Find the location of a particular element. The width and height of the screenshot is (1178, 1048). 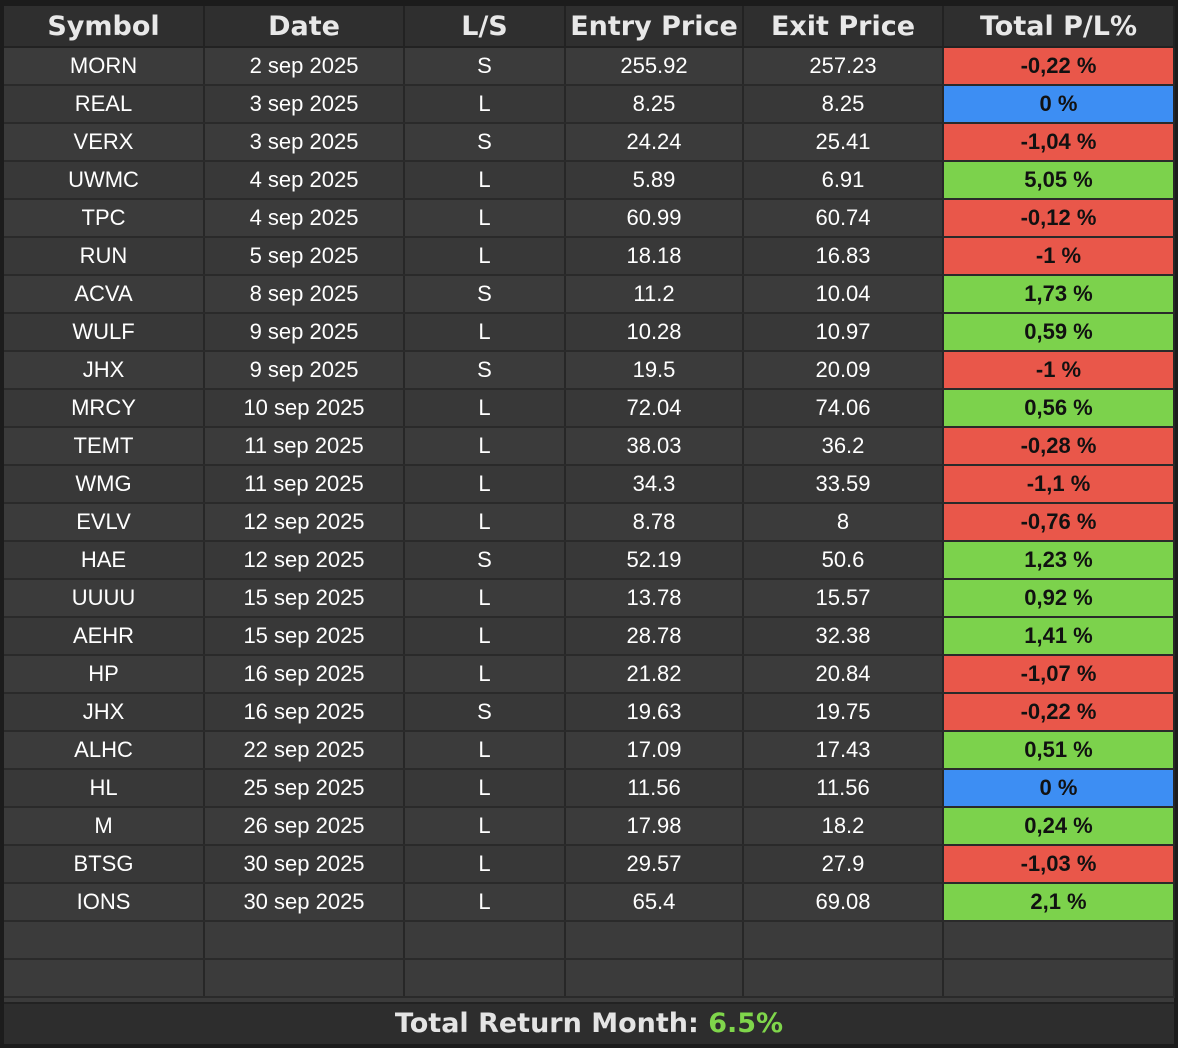

cell-date: 26 sep 2025 is located at coordinates (304, 826).